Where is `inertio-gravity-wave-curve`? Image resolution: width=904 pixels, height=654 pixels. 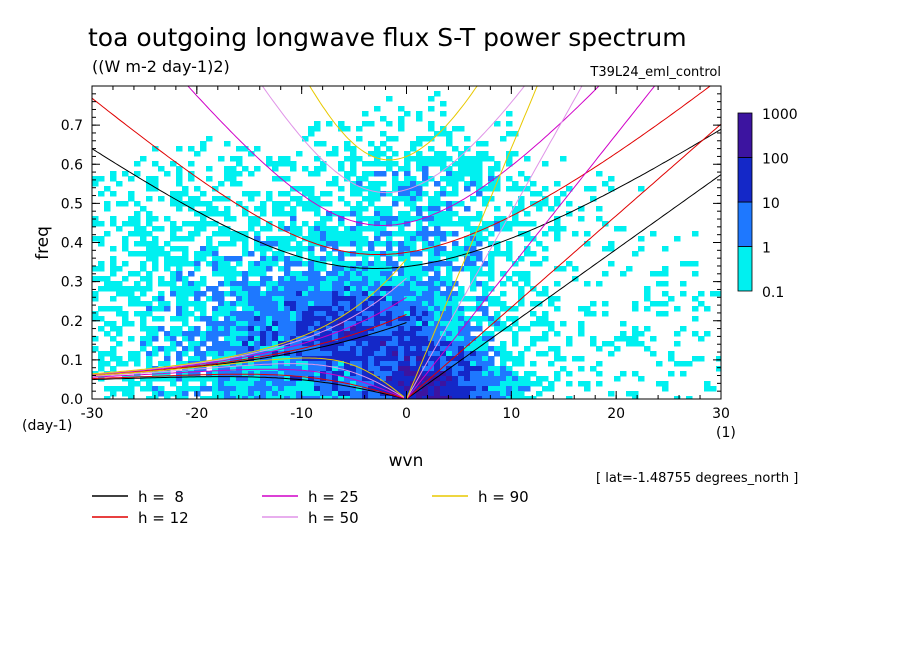
inertio-gravity-wave-curve is located at coordinates (393, 140).